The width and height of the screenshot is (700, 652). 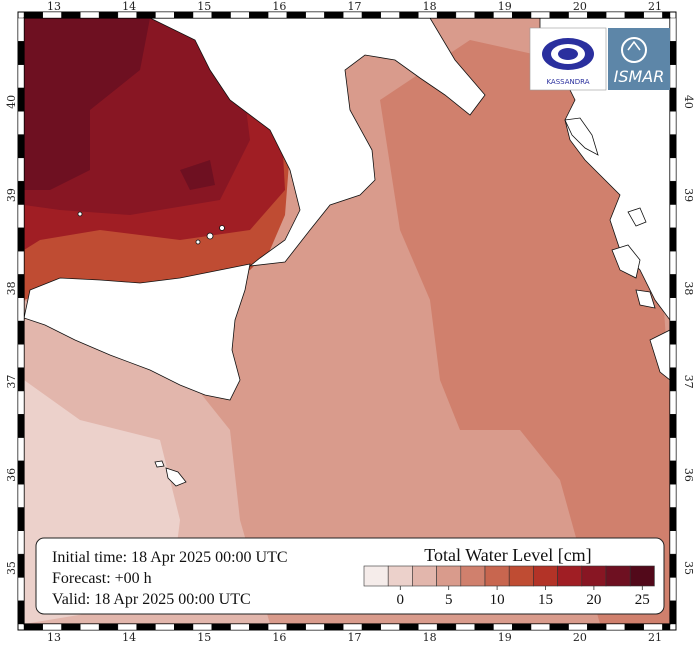 I want to click on lon-labels-top: 13 14 15 16 17 18 19 20 21, so click(x=354, y=6).